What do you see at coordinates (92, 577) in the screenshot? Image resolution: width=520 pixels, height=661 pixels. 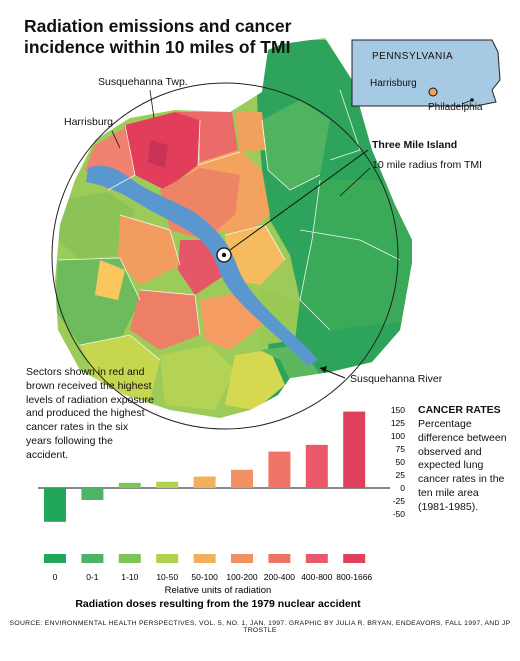 I see `x-tick-label: 0-1` at bounding box center [92, 577].